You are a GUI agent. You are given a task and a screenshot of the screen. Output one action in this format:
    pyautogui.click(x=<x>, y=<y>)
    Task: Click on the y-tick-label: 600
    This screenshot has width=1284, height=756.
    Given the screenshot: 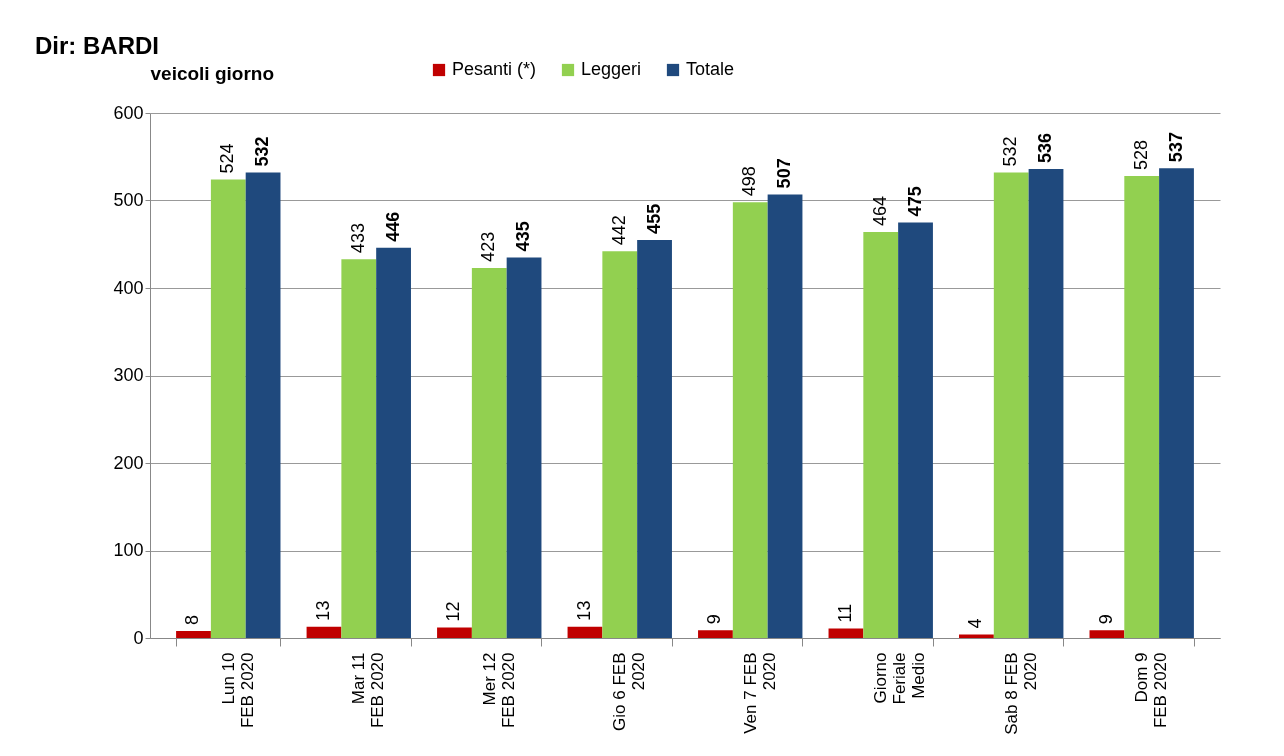 What is the action you would take?
    pyautogui.click(x=128, y=112)
    